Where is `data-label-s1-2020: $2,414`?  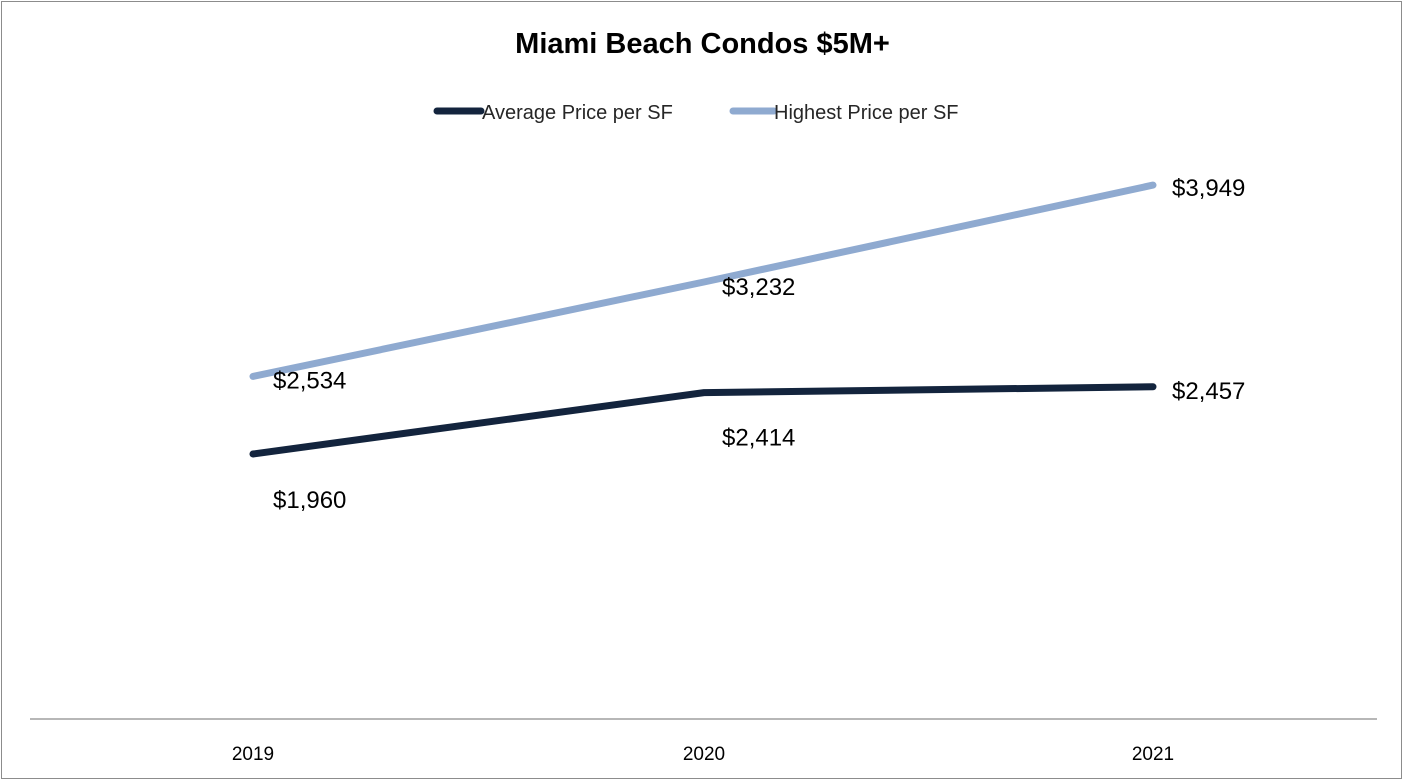 data-label-s1-2020: $2,414 is located at coordinates (758, 438).